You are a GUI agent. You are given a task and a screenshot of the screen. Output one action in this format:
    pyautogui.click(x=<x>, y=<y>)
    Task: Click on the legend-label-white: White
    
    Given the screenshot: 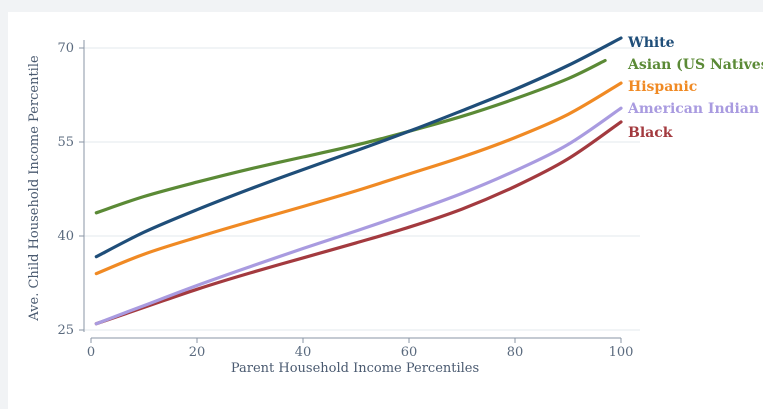 What is the action you would take?
    pyautogui.click(x=651, y=43)
    